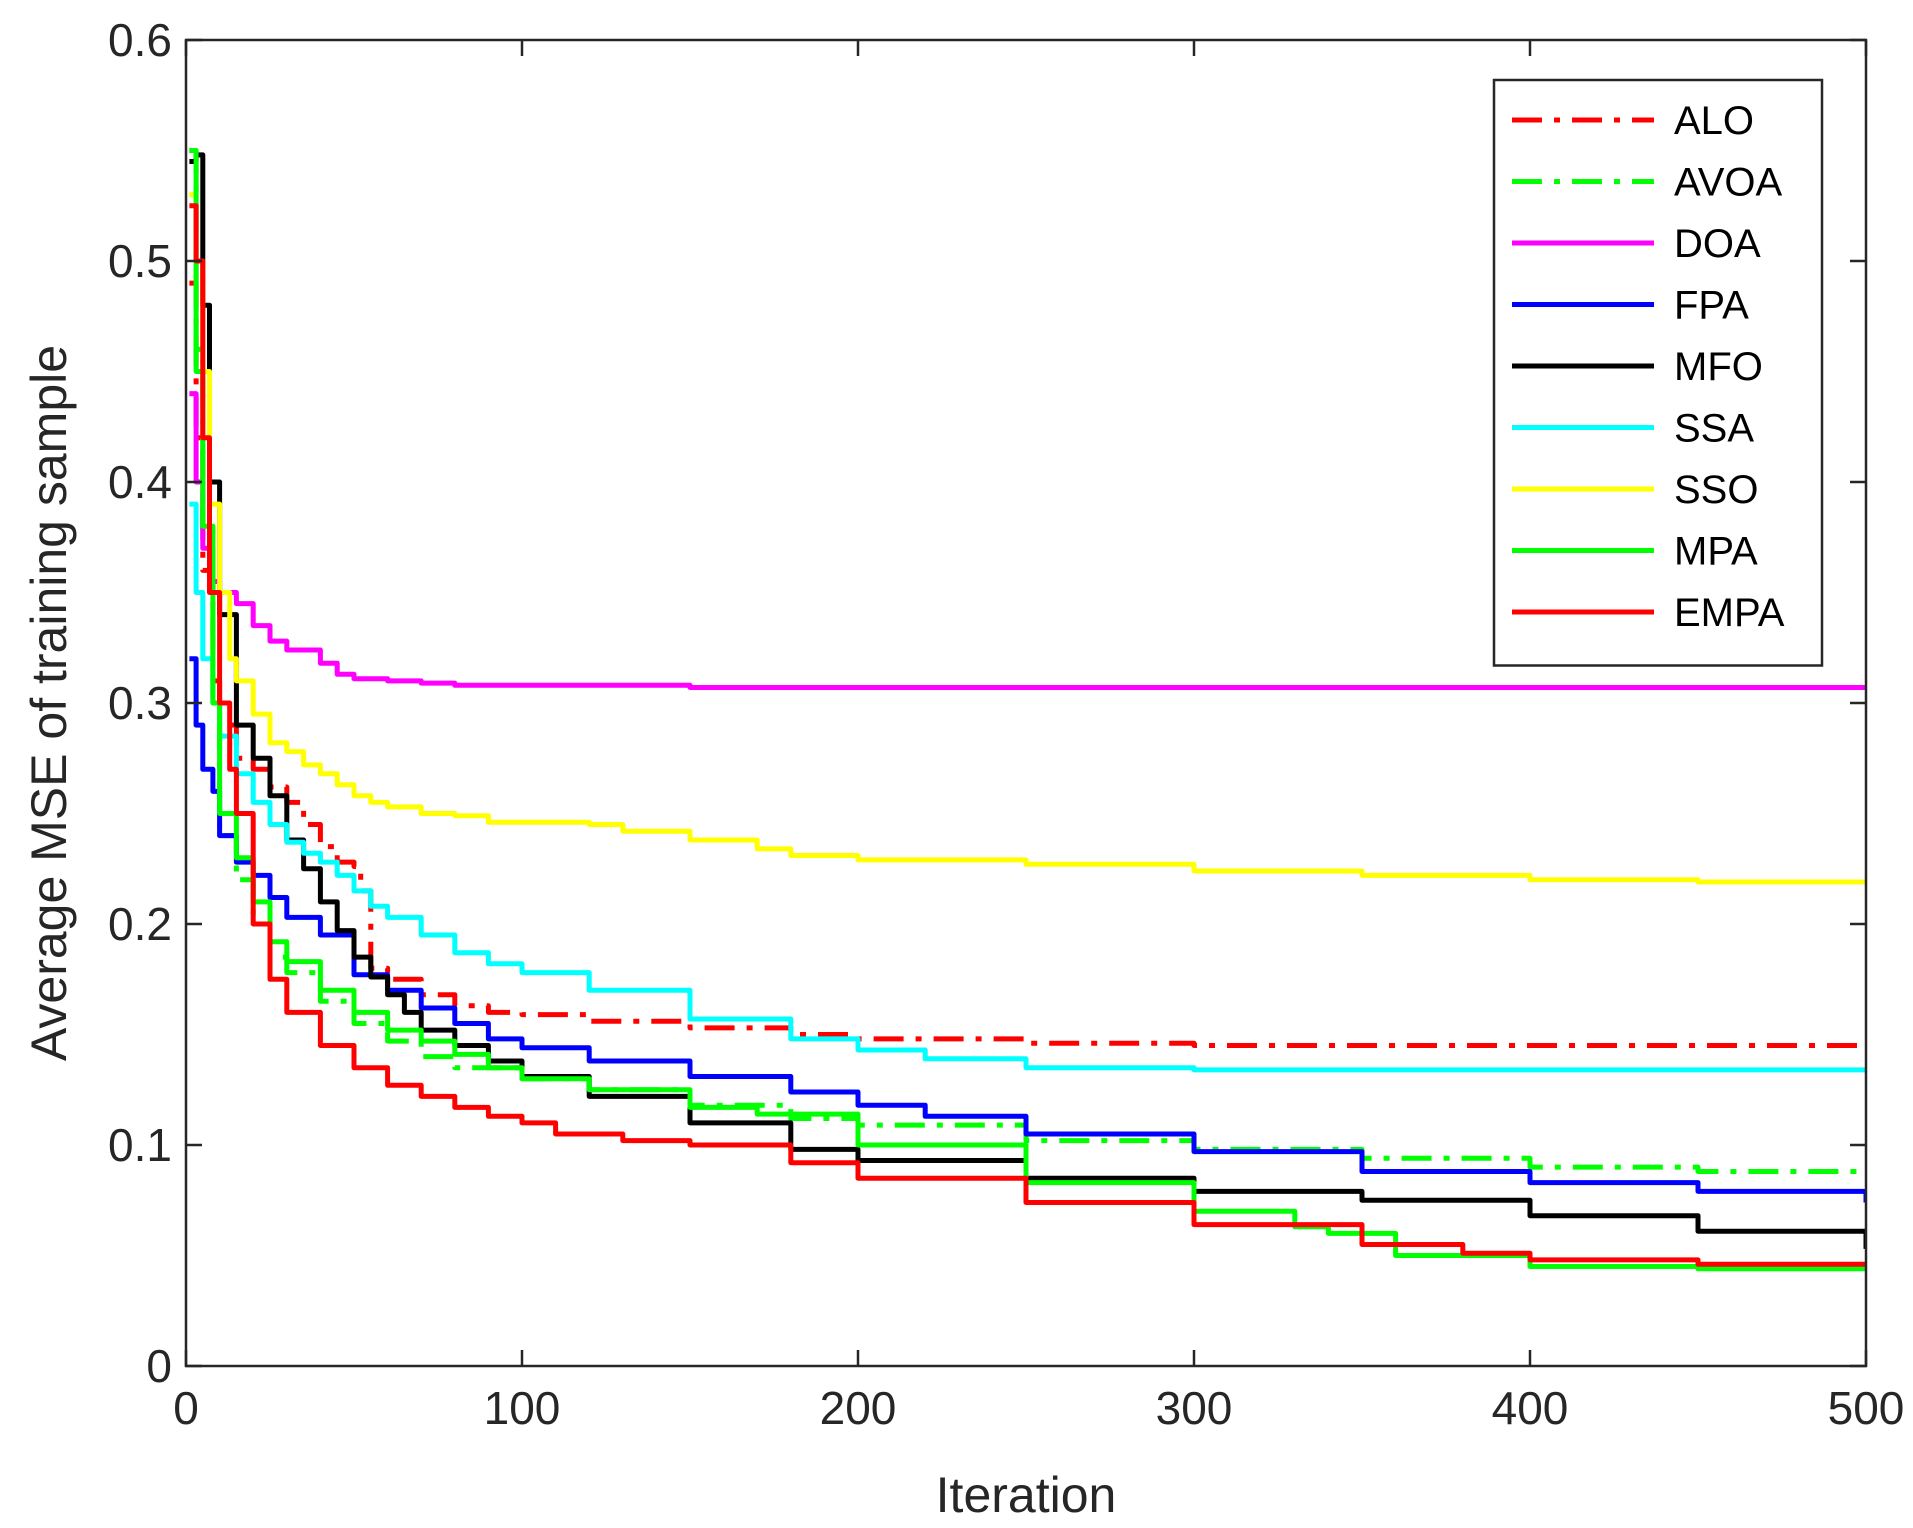 Image resolution: width=1913 pixels, height=1528 pixels. I want to click on legend-label-ssa: SSA, so click(1714, 429).